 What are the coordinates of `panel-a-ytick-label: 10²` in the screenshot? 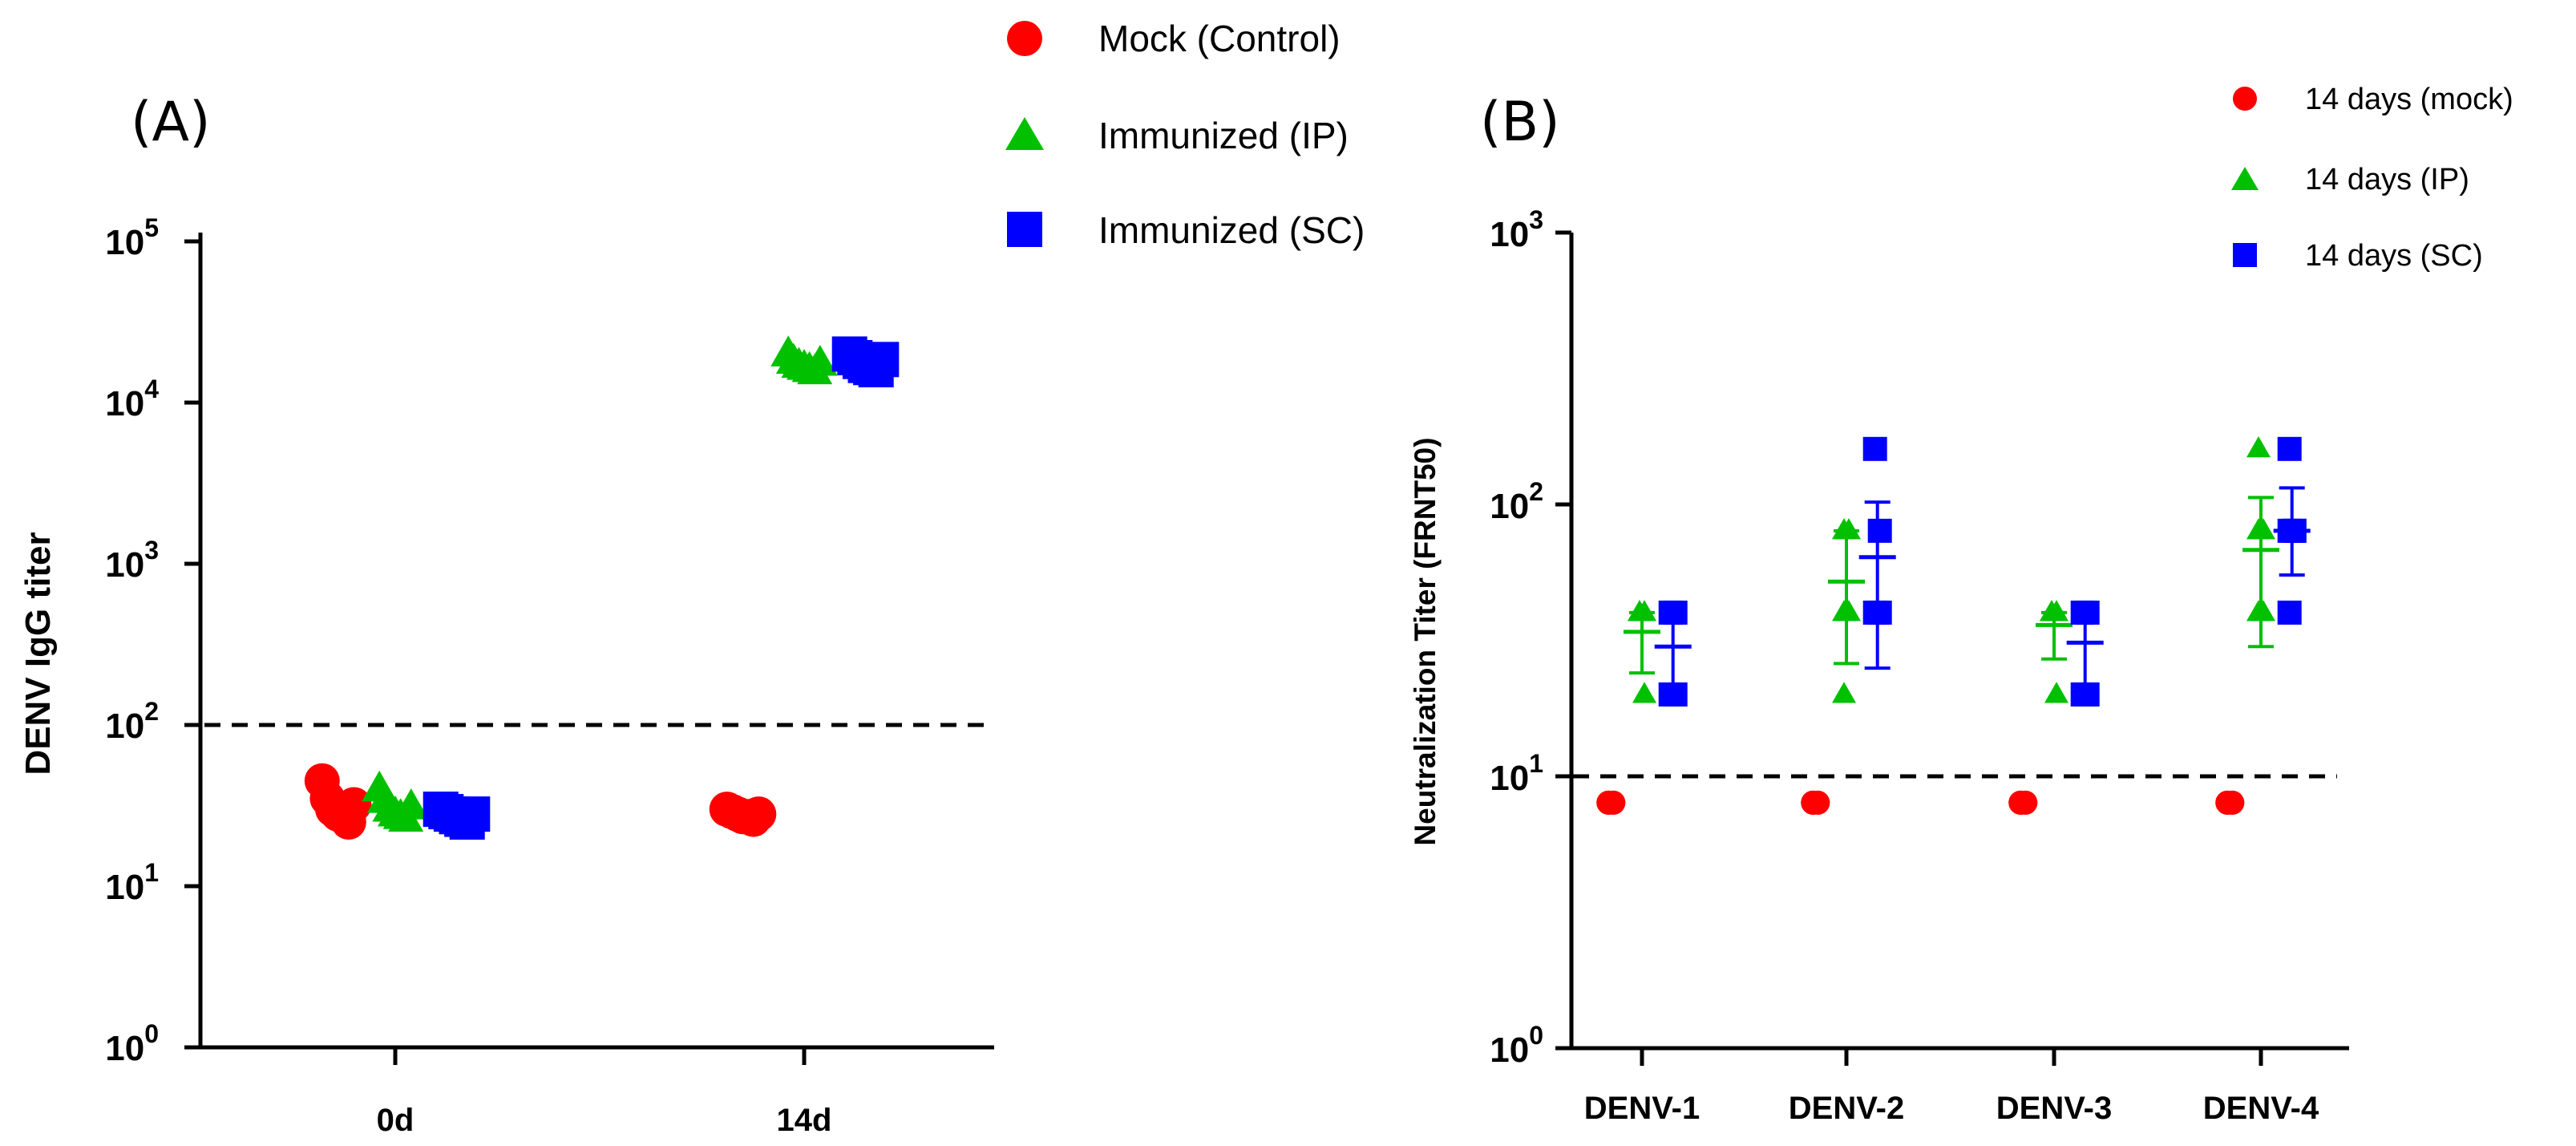 It's located at (132, 721).